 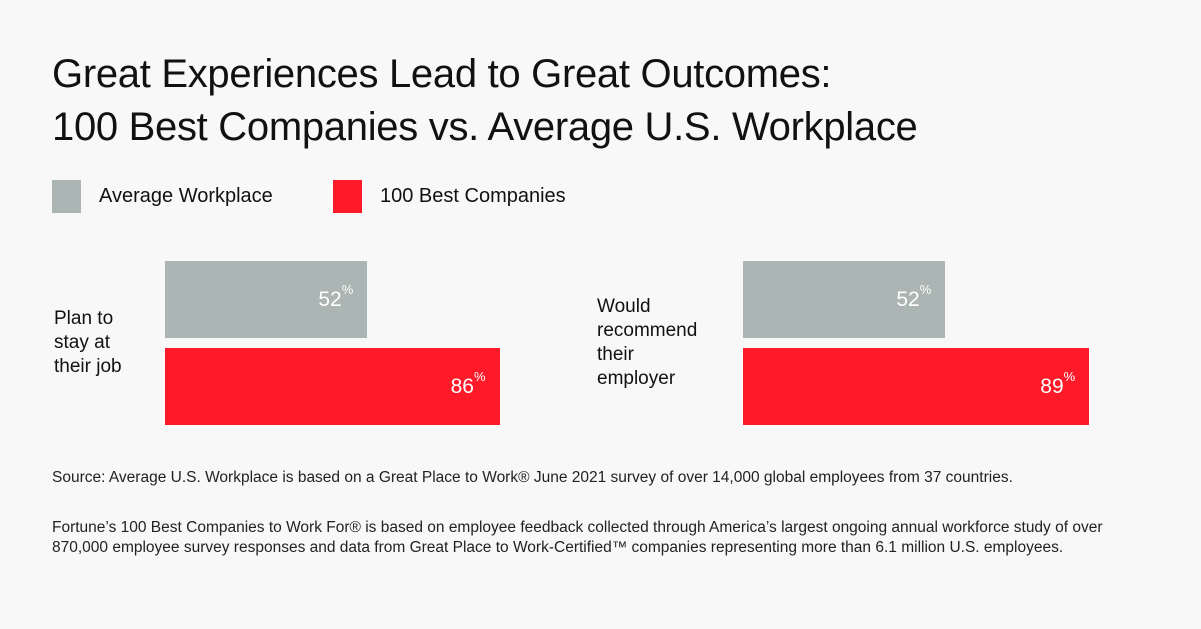 What do you see at coordinates (1058, 383) in the screenshot?
I see `data-label: 89%` at bounding box center [1058, 383].